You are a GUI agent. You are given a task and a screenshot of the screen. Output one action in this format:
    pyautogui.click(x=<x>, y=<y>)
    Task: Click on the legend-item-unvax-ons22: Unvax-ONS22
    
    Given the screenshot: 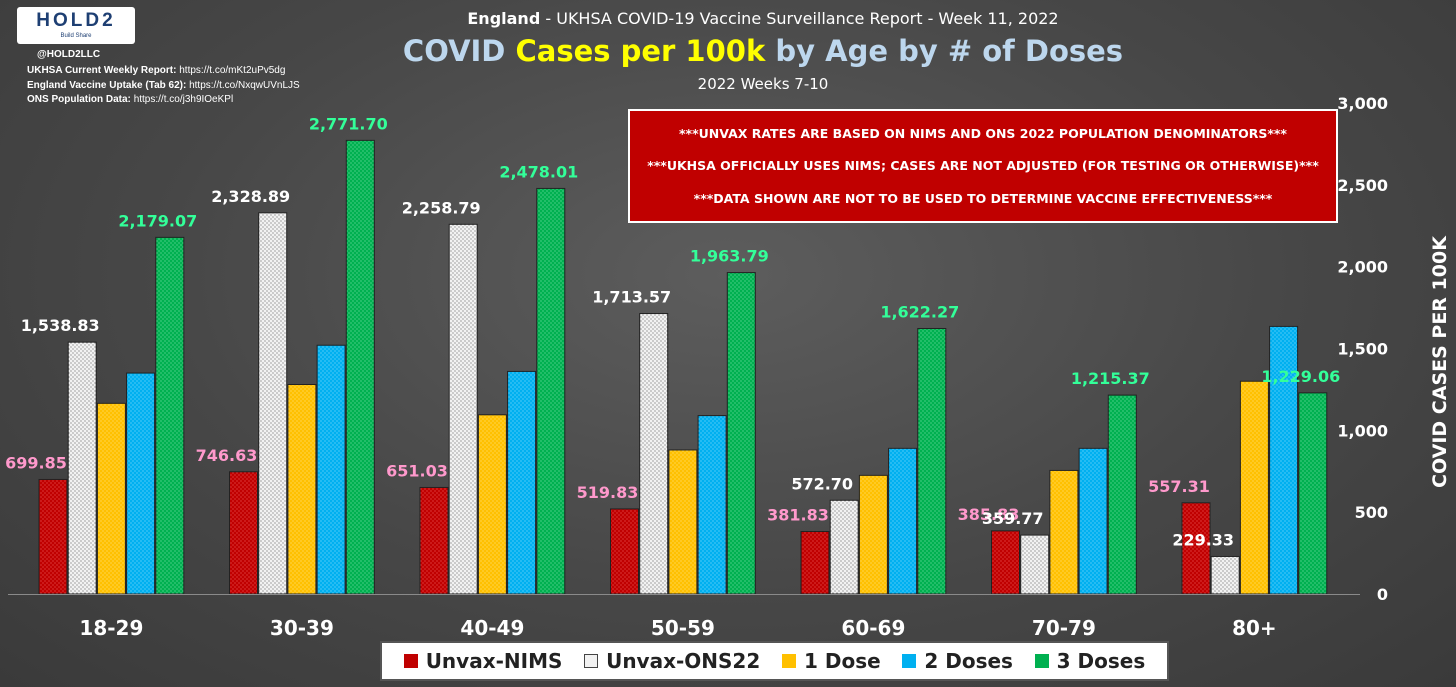 What is the action you would take?
    pyautogui.click(x=672, y=661)
    